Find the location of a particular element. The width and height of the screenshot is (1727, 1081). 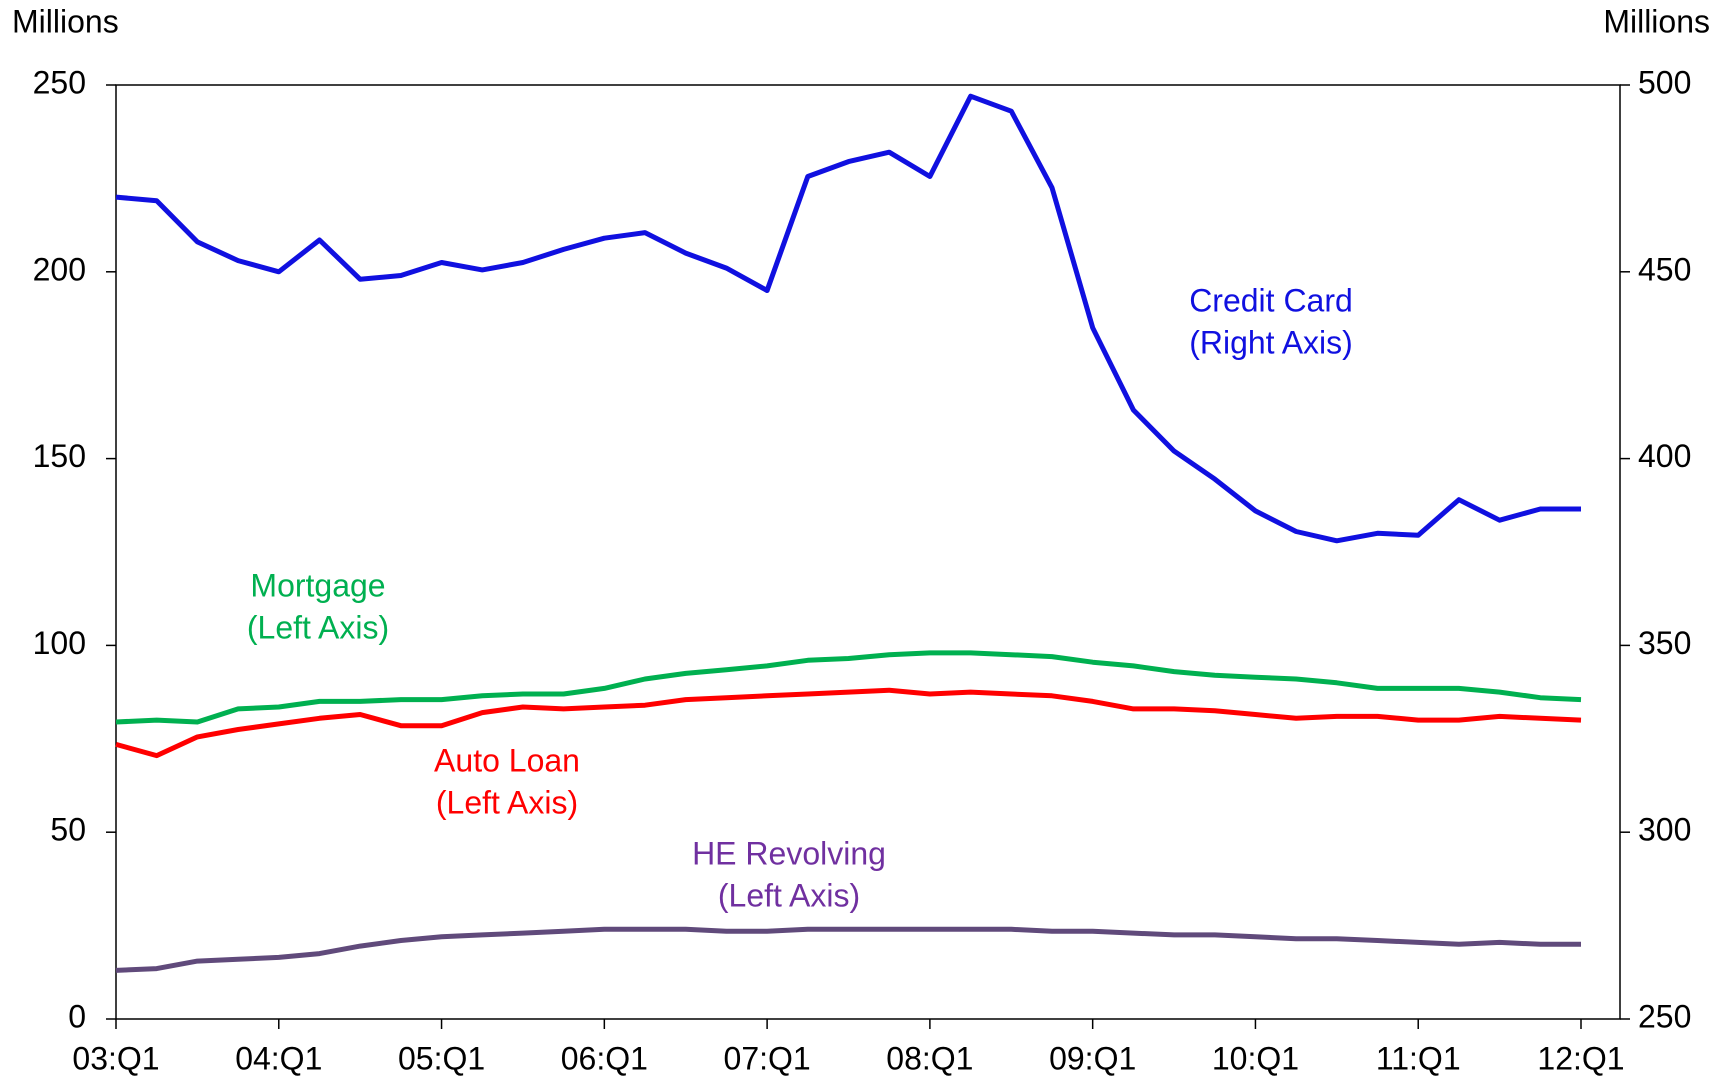

series-label: HE Revolving is located at coordinates (789, 853).